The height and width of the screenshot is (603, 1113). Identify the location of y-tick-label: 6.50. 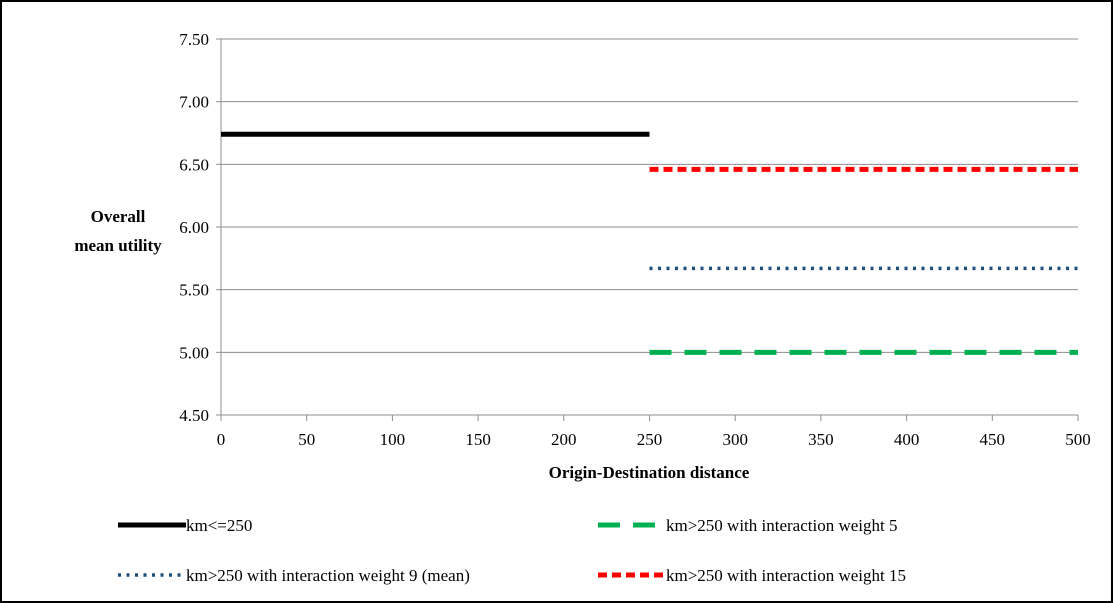
(194, 164).